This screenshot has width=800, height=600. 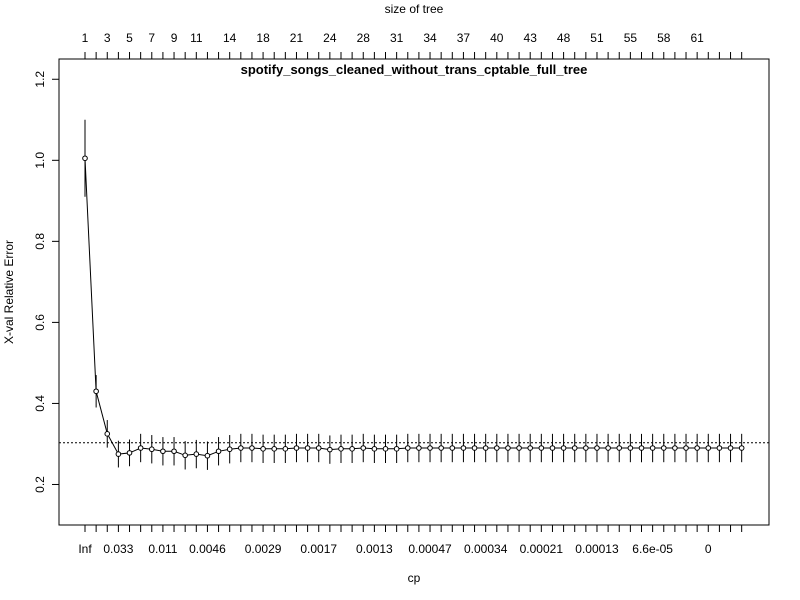 What do you see at coordinates (464, 38) in the screenshot?
I see `top-tick-label: 37` at bounding box center [464, 38].